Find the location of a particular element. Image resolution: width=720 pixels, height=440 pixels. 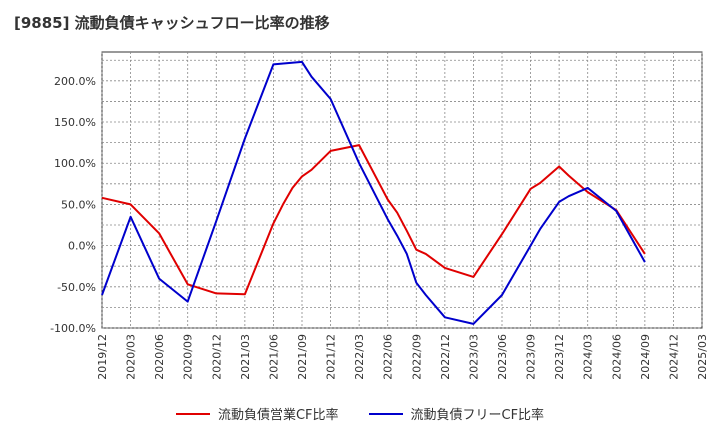

x-tick-label: 2019/12 is located at coordinates (102, 357).